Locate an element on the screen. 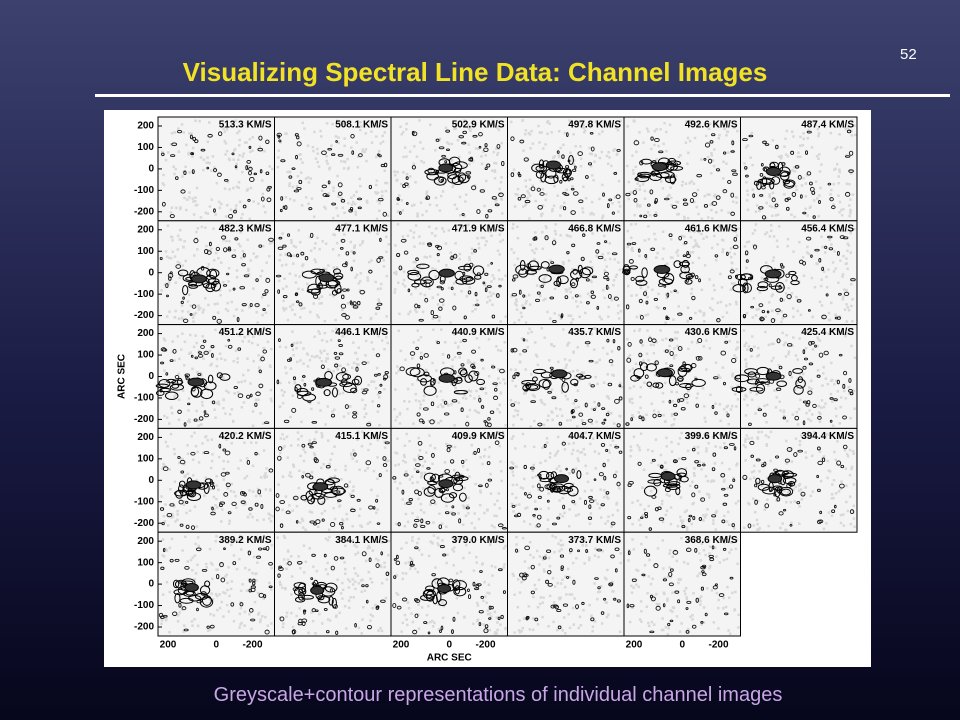 This screenshot has height=720, width=960. velocity-label: 497.8 KM/S is located at coordinates (594, 125).